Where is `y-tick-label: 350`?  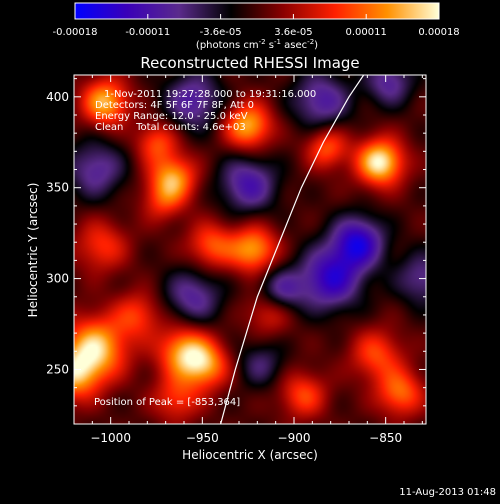 y-tick-label: 350 is located at coordinates (57, 188).